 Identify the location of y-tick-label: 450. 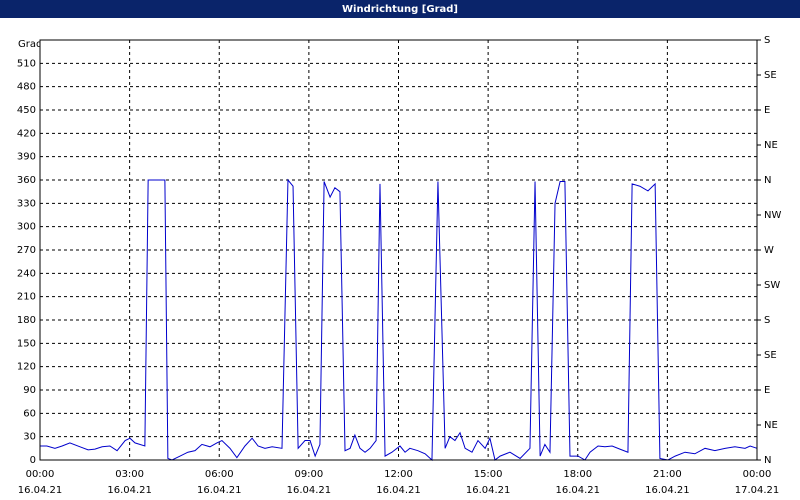
(26, 110).